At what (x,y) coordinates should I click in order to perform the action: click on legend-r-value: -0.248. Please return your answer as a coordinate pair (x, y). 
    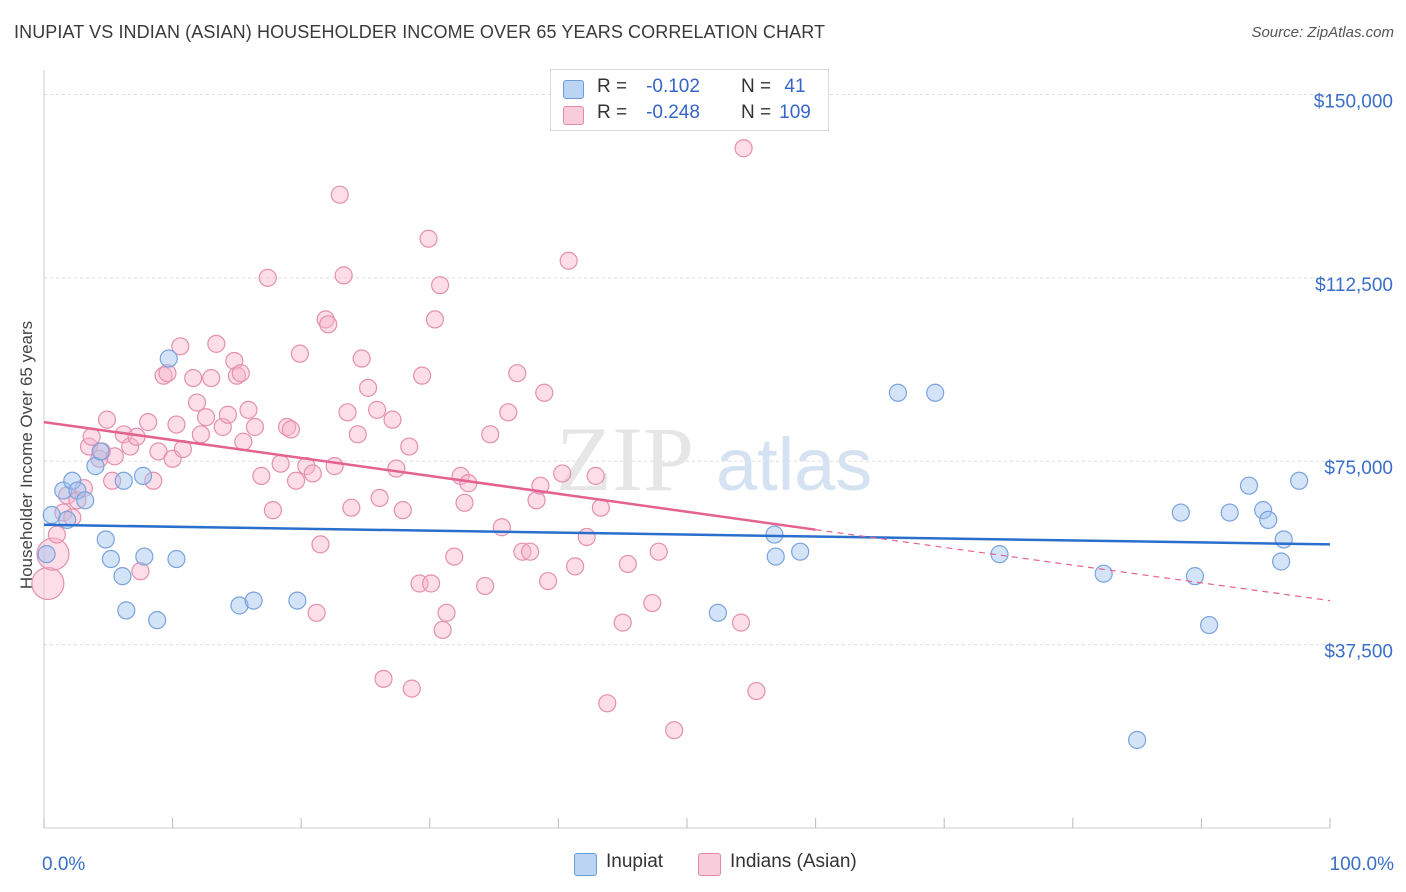
    Looking at the image, I should click on (673, 112).